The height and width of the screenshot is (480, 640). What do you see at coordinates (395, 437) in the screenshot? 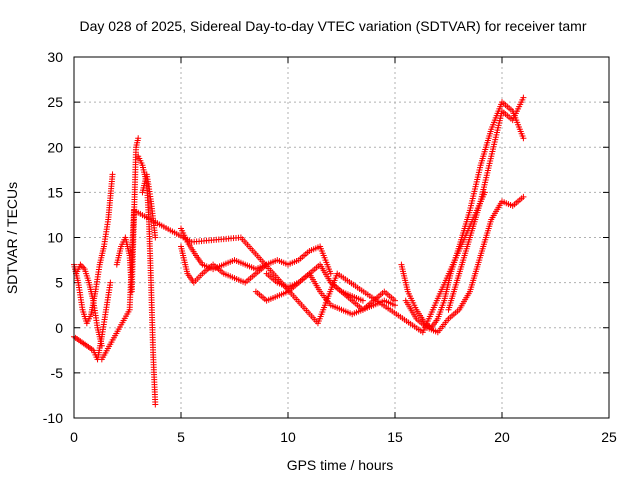
I see `x-tick-label: 15` at bounding box center [395, 437].